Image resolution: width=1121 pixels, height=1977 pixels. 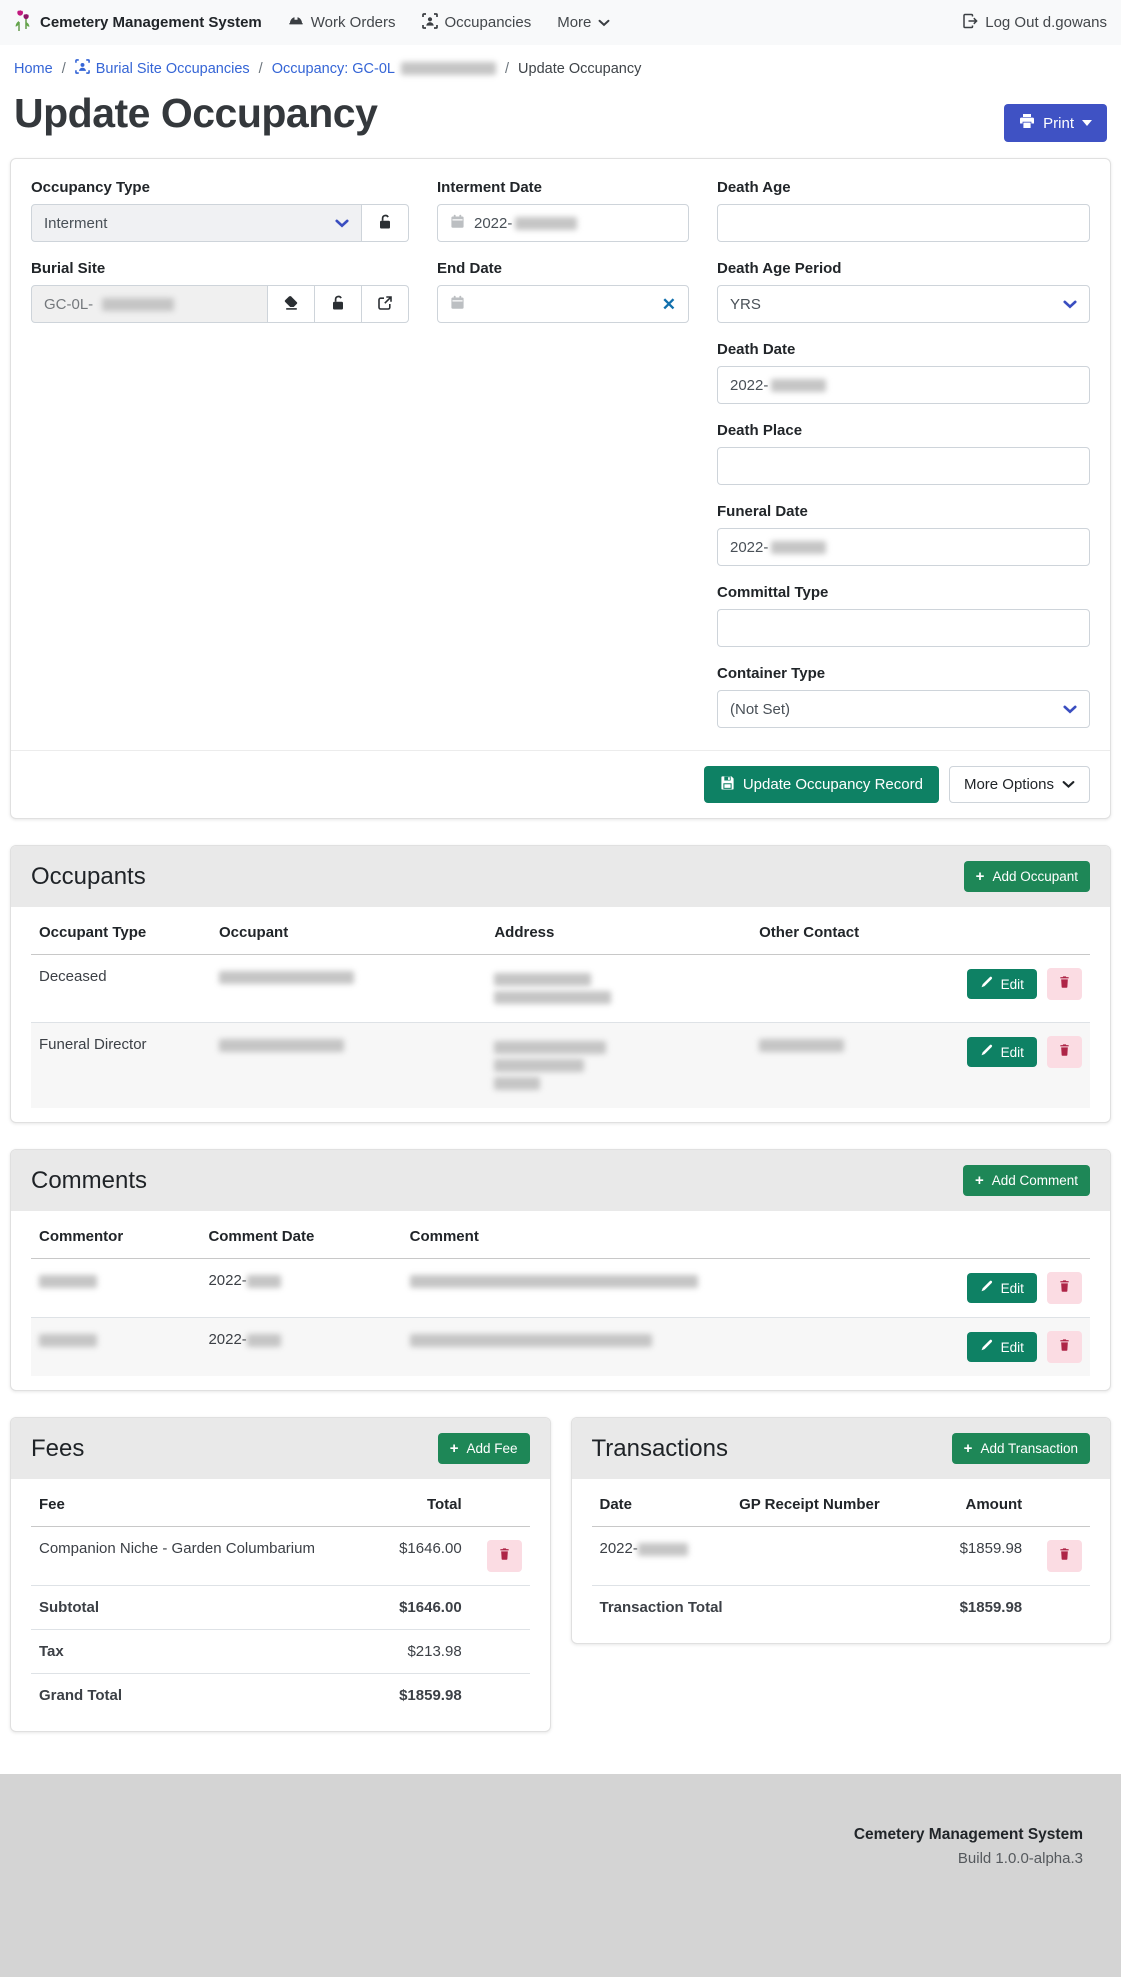 I want to click on breadcrumb-home: Home, so click(x=33, y=68).